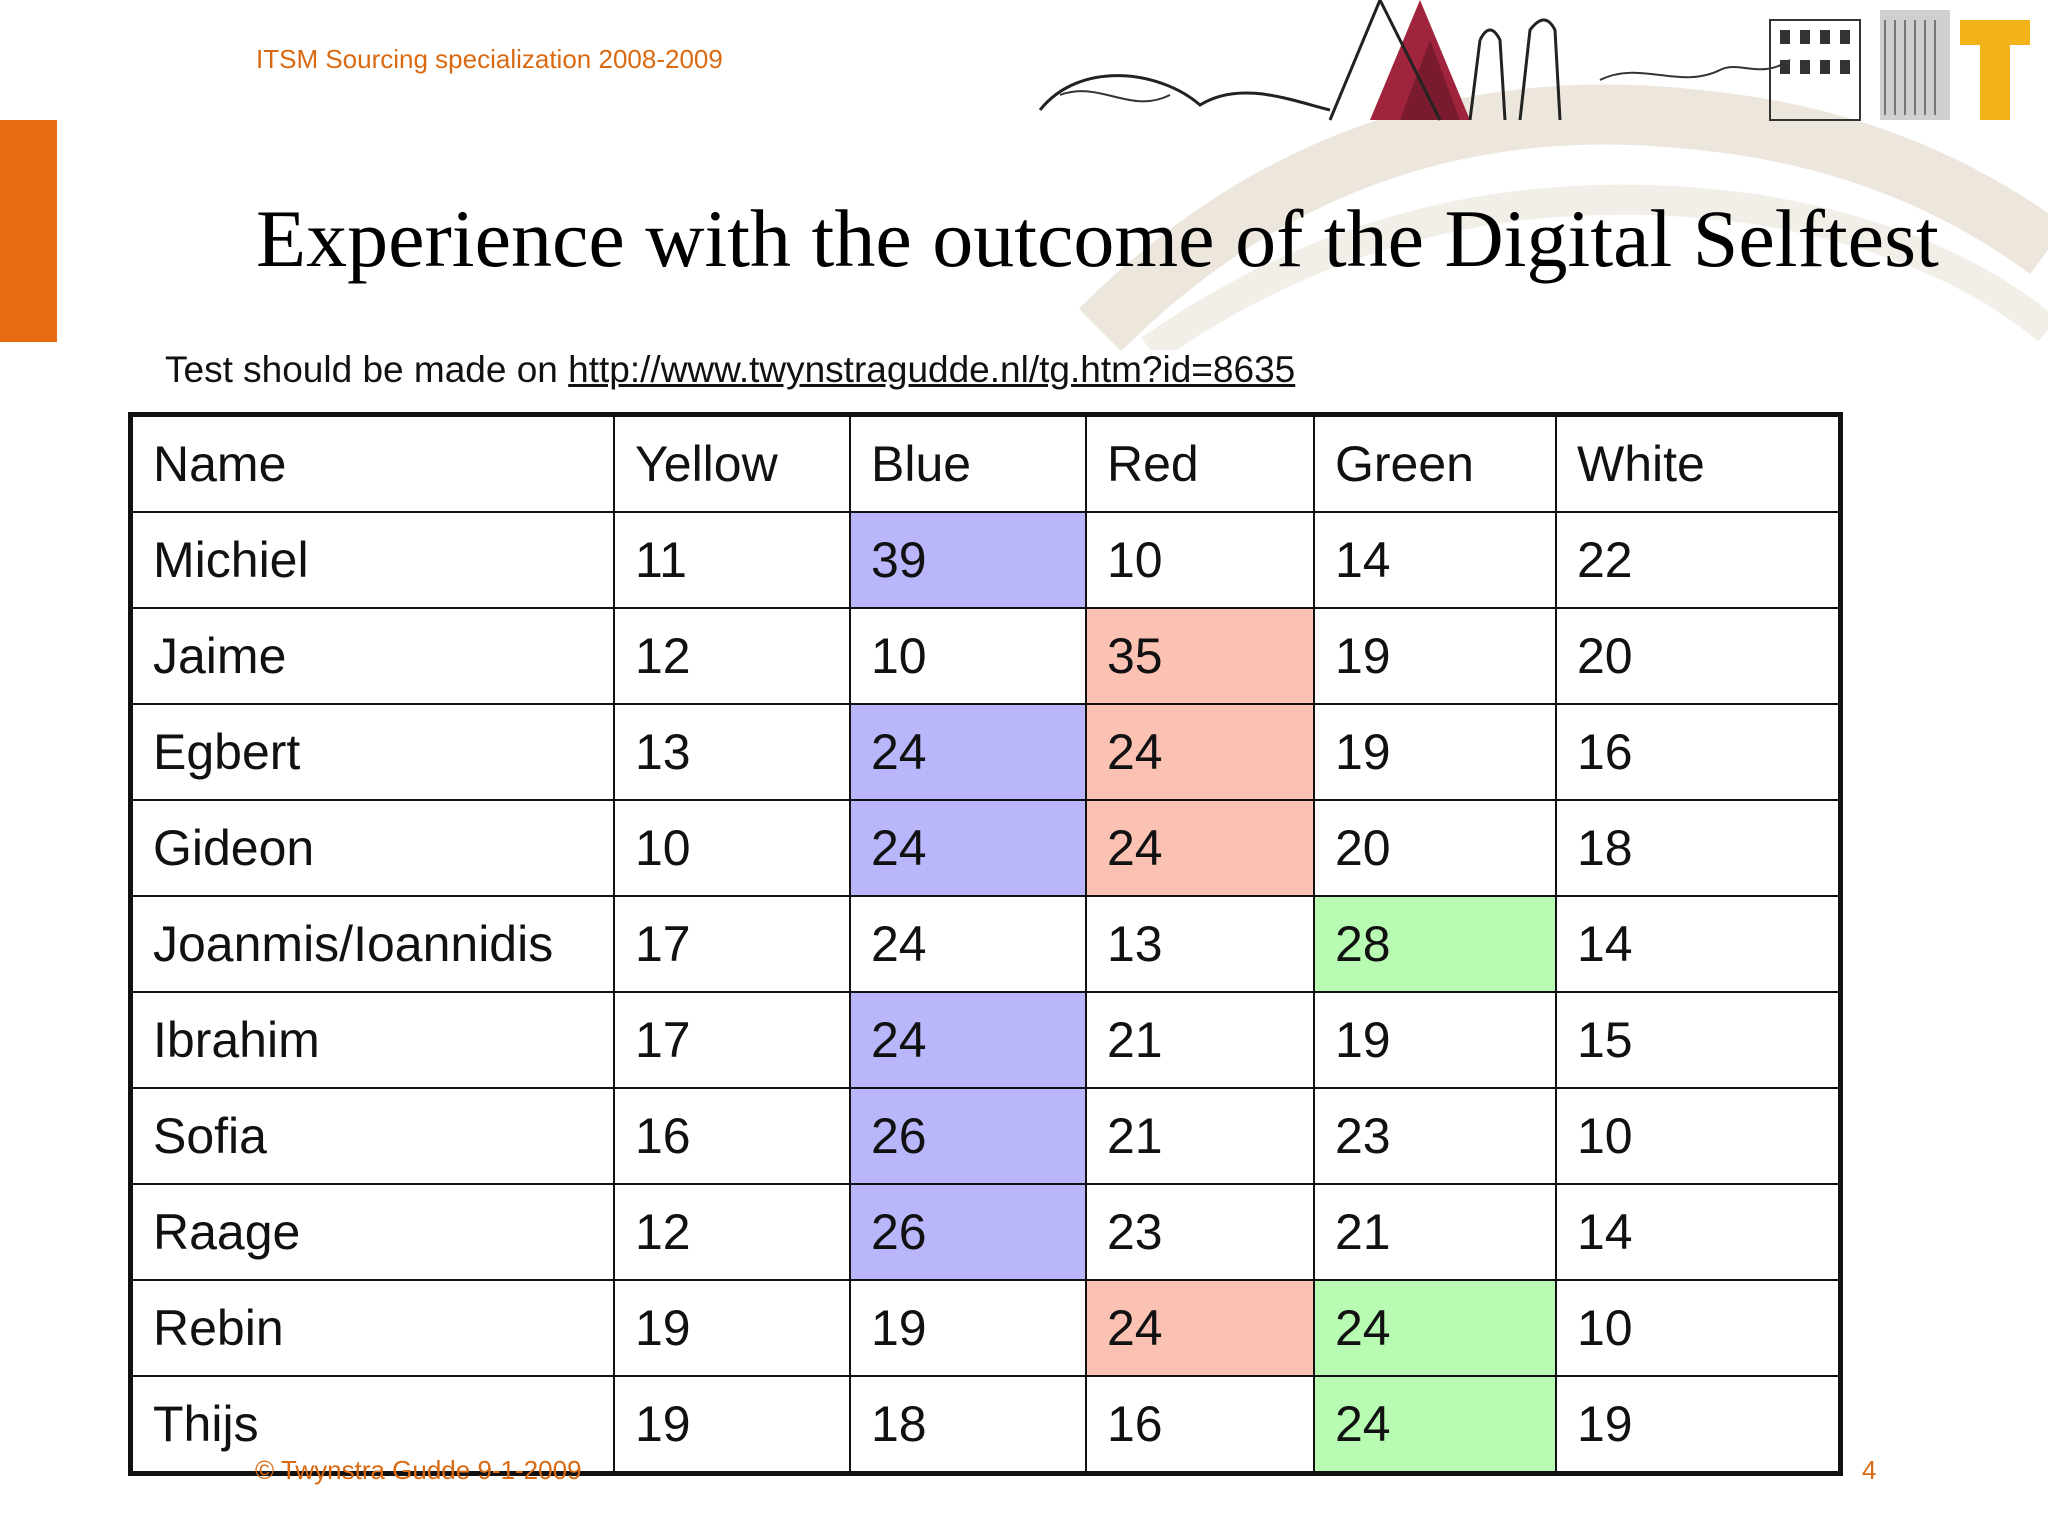 This screenshot has height=1536, width=2048. Describe the element at coordinates (968, 656) in the screenshot. I see `score-cell-blue: 10` at that location.